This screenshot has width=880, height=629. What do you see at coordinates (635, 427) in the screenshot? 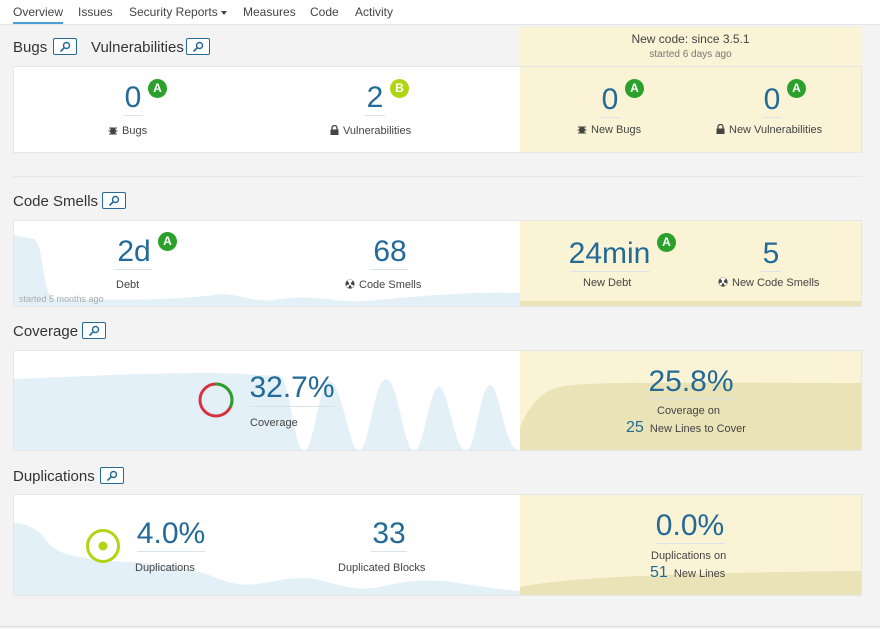
I see `new-lines-to-cover-value: 25` at bounding box center [635, 427].